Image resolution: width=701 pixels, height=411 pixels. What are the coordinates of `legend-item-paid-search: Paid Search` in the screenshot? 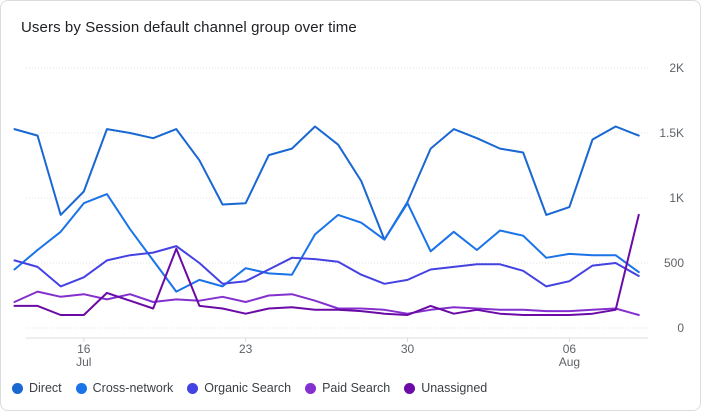 It's located at (347, 388).